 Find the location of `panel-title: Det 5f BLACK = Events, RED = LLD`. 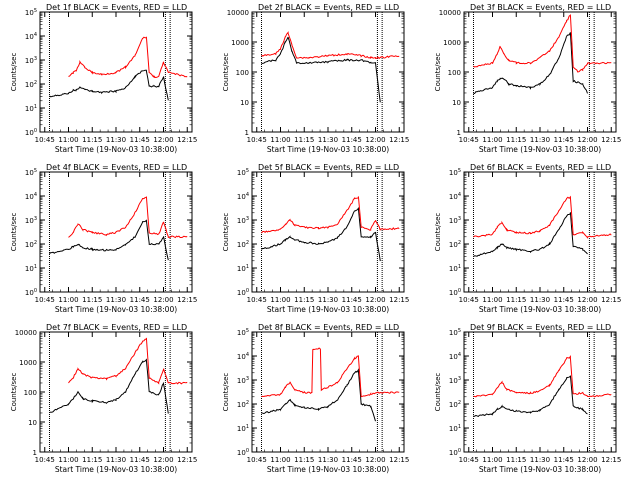

panel-title: Det 5f BLACK = Events, RED = LLD is located at coordinates (328, 167).